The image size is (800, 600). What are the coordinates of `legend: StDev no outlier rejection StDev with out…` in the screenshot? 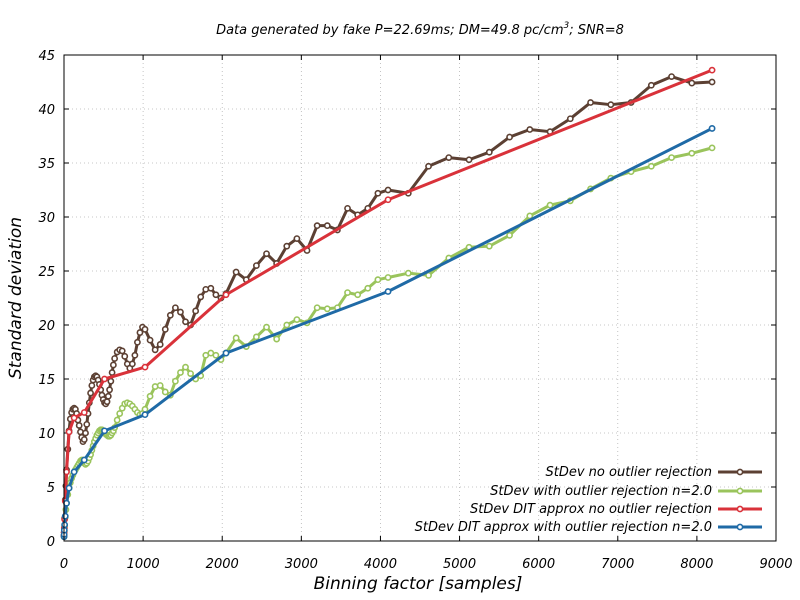 It's located at (588, 500).